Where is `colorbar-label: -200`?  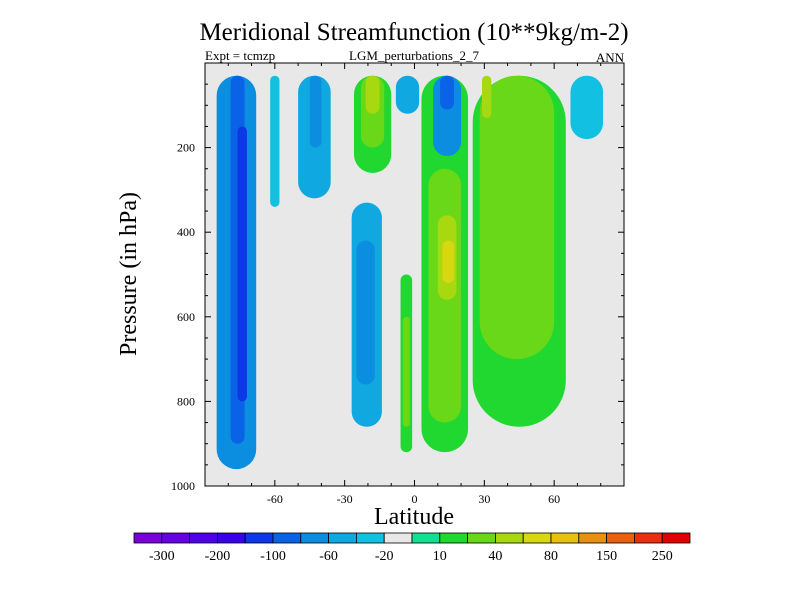 colorbar-label: -200 is located at coordinates (218, 556).